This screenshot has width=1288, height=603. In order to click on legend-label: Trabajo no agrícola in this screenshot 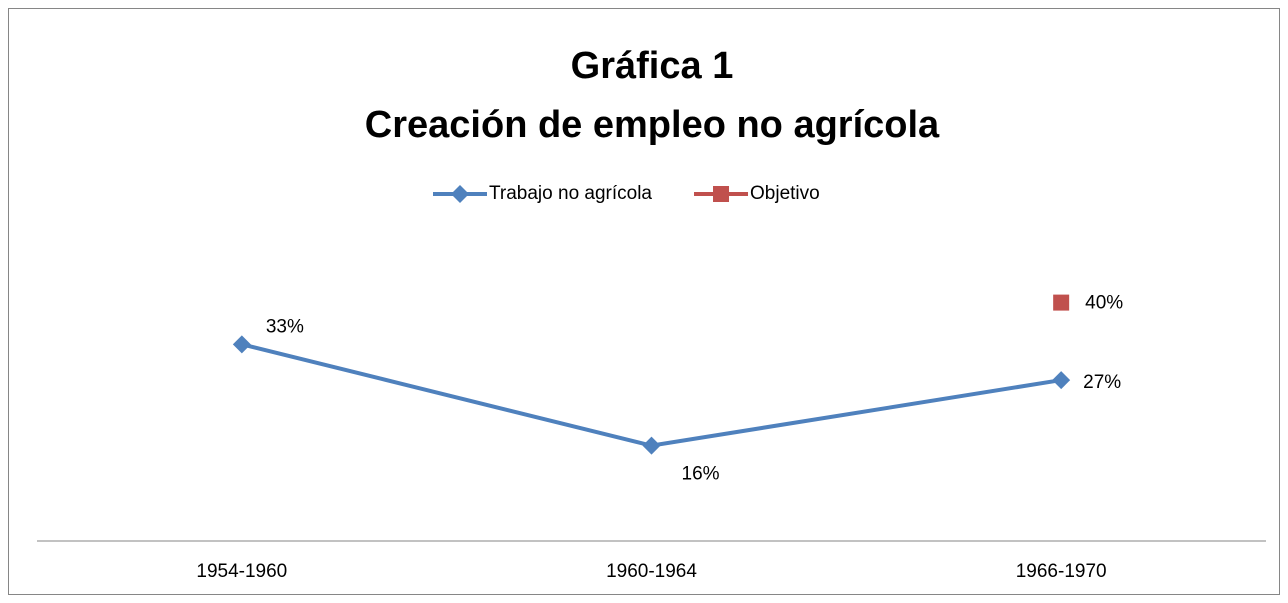, I will do `click(570, 193)`.